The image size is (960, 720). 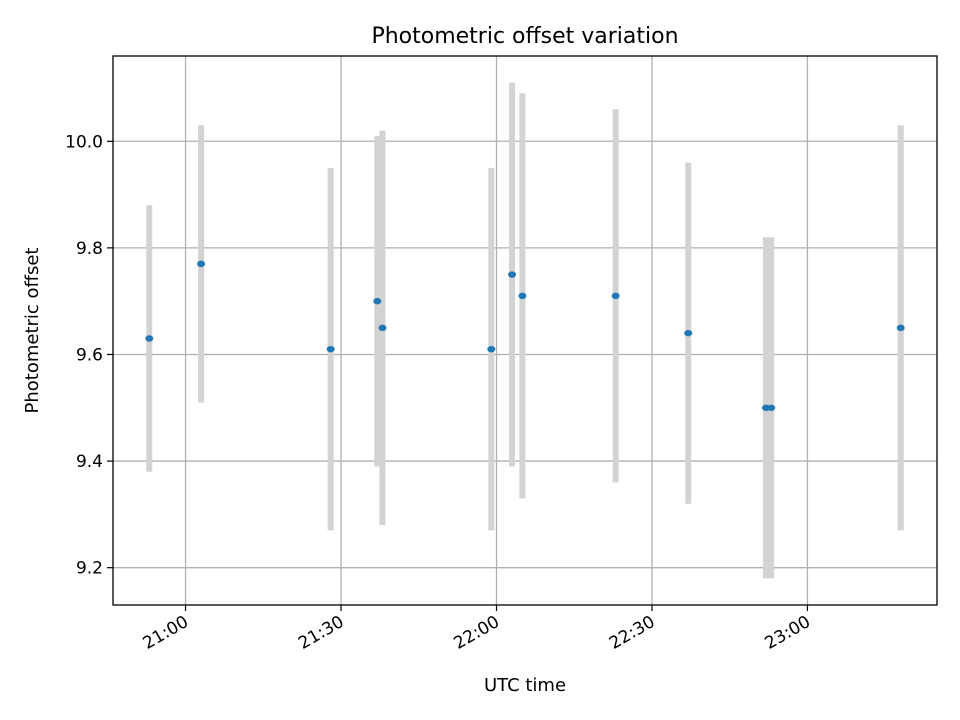 What do you see at coordinates (89, 569) in the screenshot?
I see `y-tick-label: 9.2` at bounding box center [89, 569].